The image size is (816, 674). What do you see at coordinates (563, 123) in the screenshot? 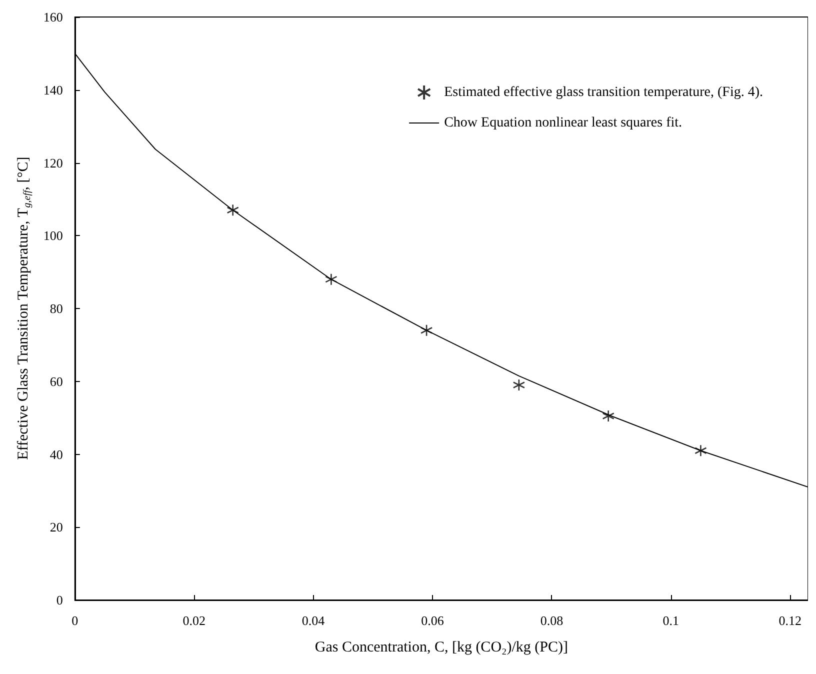
I see `legend-label: Chow Equation nonlinear least squares fit.` at bounding box center [563, 123].